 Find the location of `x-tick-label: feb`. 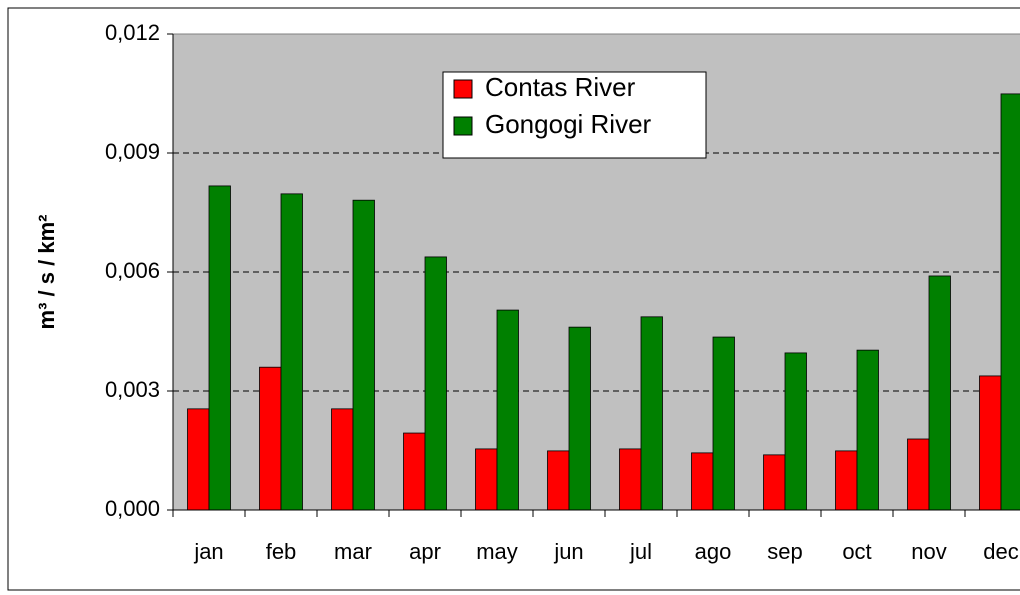

x-tick-label: feb is located at coordinates (281, 551).